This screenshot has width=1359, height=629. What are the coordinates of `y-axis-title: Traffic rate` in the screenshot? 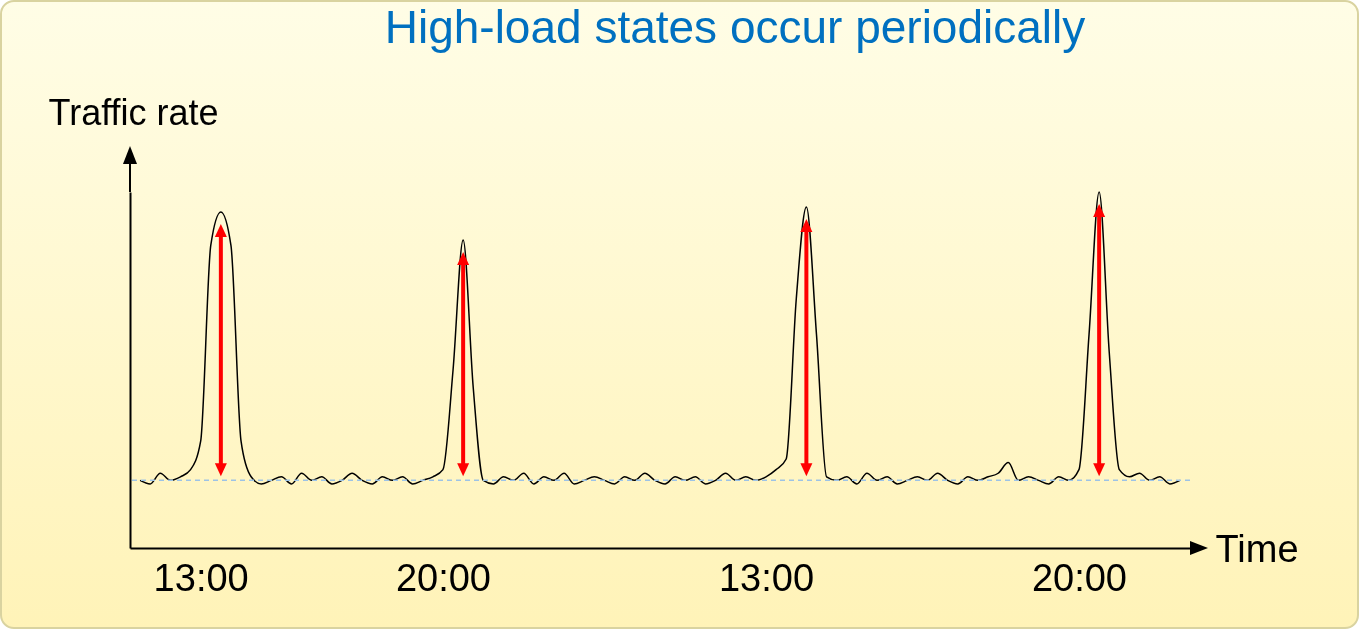 It's located at (133, 112).